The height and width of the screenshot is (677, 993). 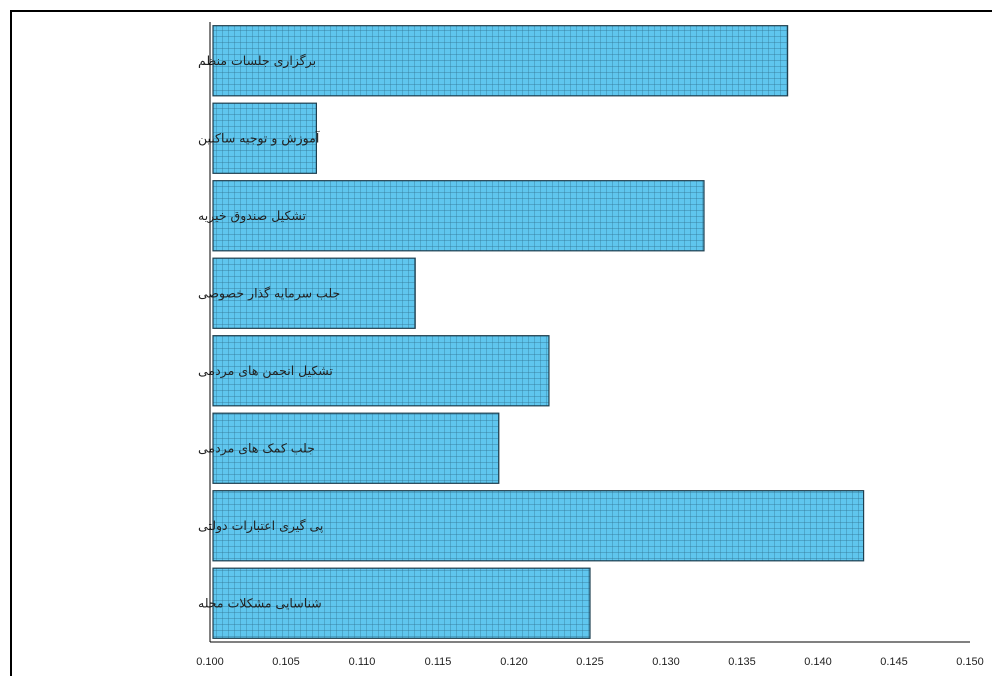 What do you see at coordinates (362, 662) in the screenshot?
I see `x-tick-label: 0.110` at bounding box center [362, 662].